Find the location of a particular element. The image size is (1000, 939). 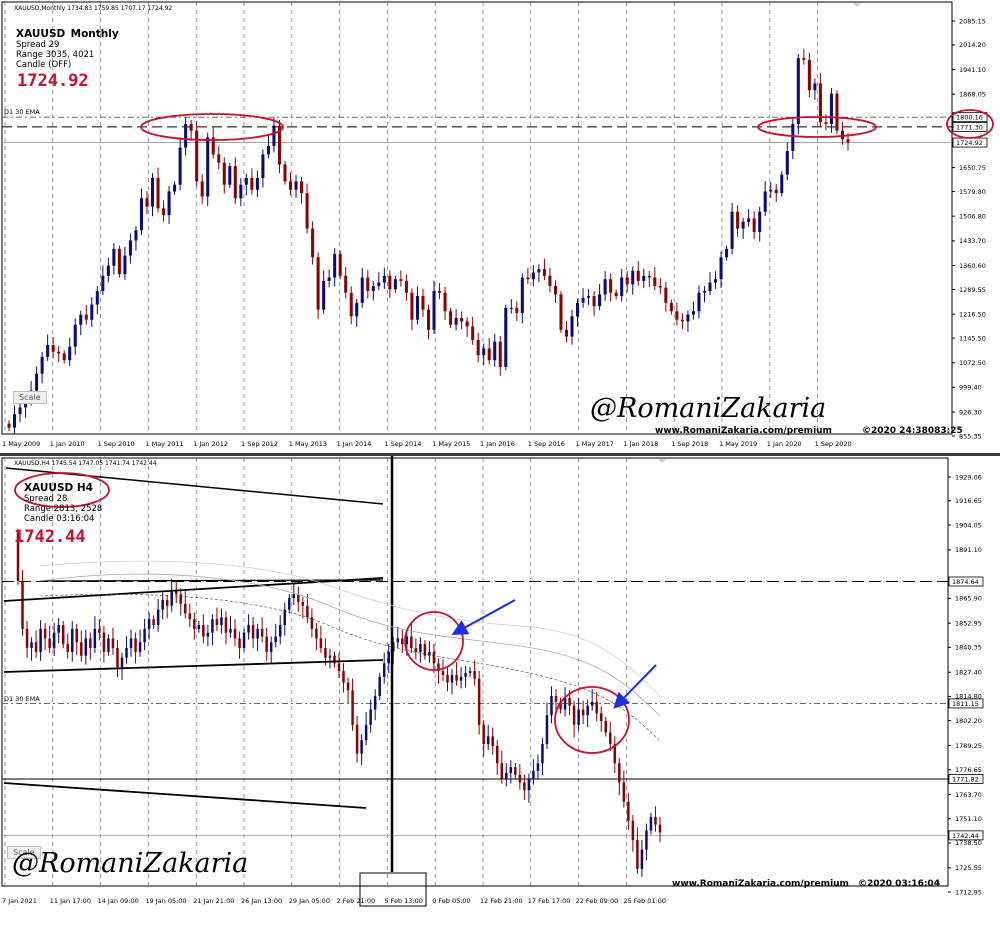

ema-label: D1 30 EMA is located at coordinates (22, 112).